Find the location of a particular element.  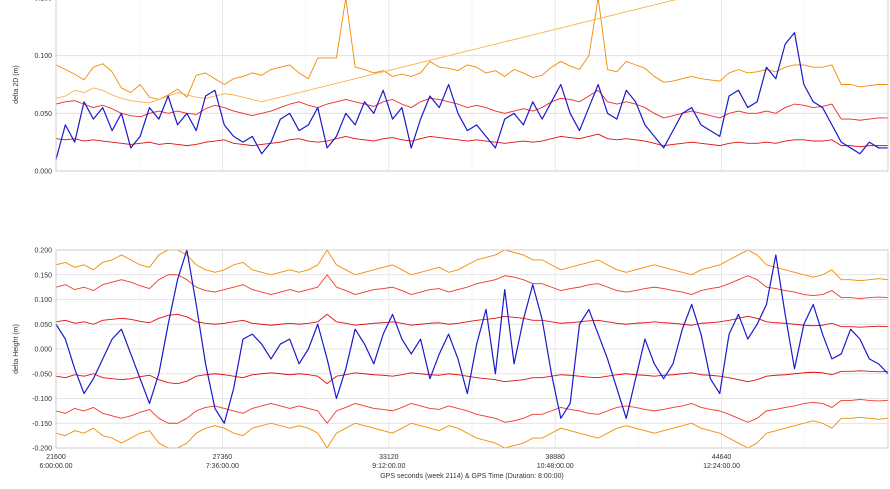

y-tick-label: 0.200 is located at coordinates (43, 251).